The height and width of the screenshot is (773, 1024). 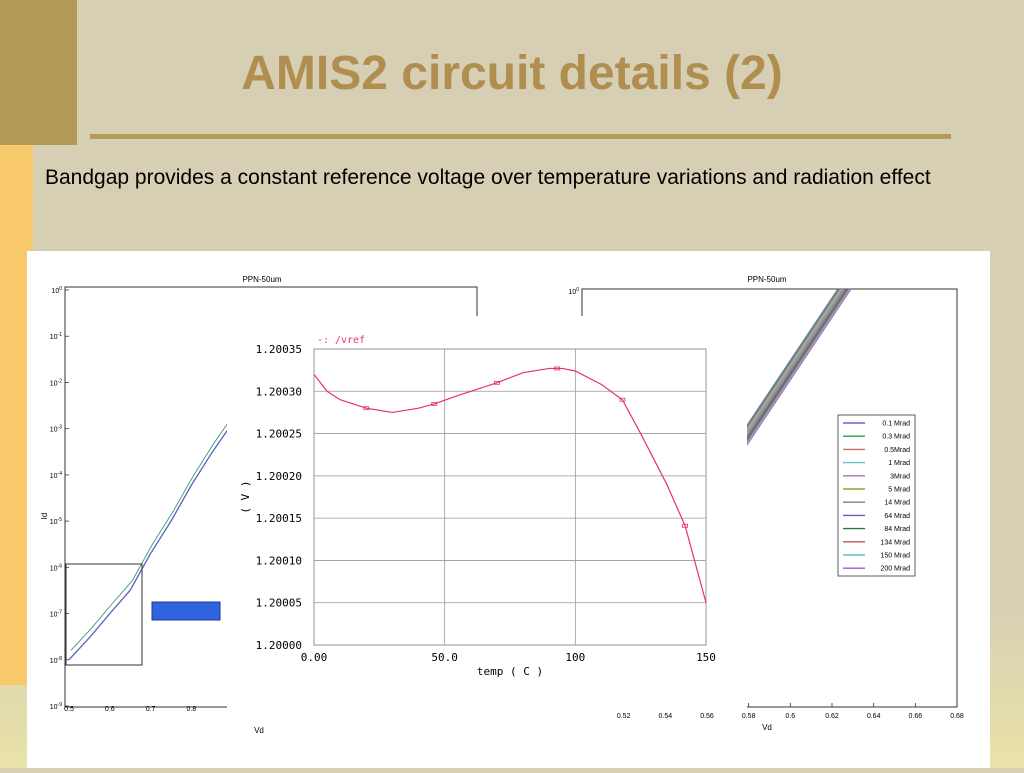 I want to click on legend-entry-label: 84 Mrad, so click(x=897, y=529).